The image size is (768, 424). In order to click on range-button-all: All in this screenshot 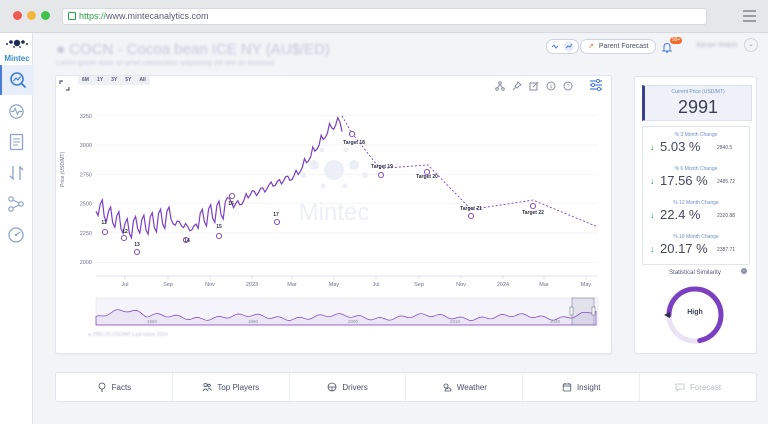, I will do `click(142, 80)`.